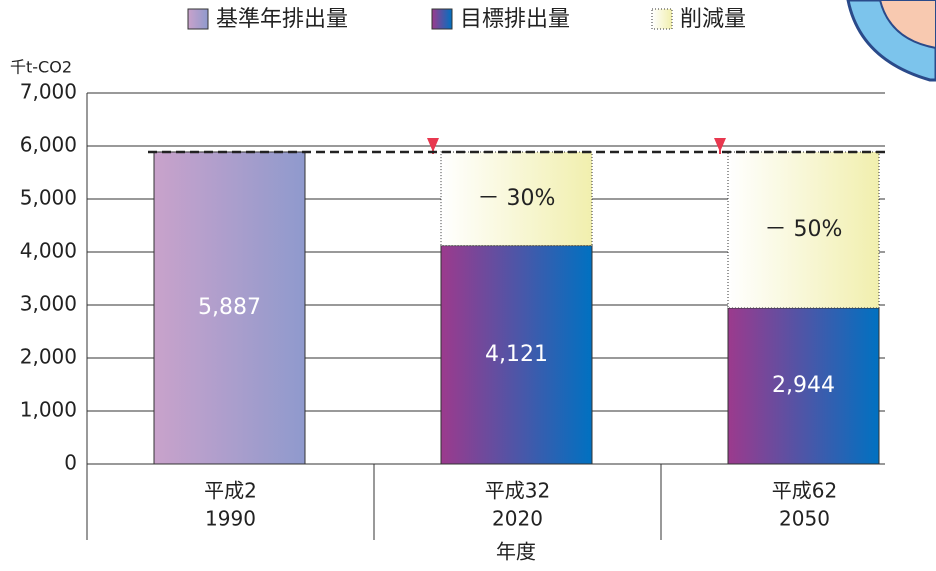 The height and width of the screenshot is (571, 936). Describe the element at coordinates (515, 19) in the screenshot. I see `legend-label: 目標排出量` at that location.